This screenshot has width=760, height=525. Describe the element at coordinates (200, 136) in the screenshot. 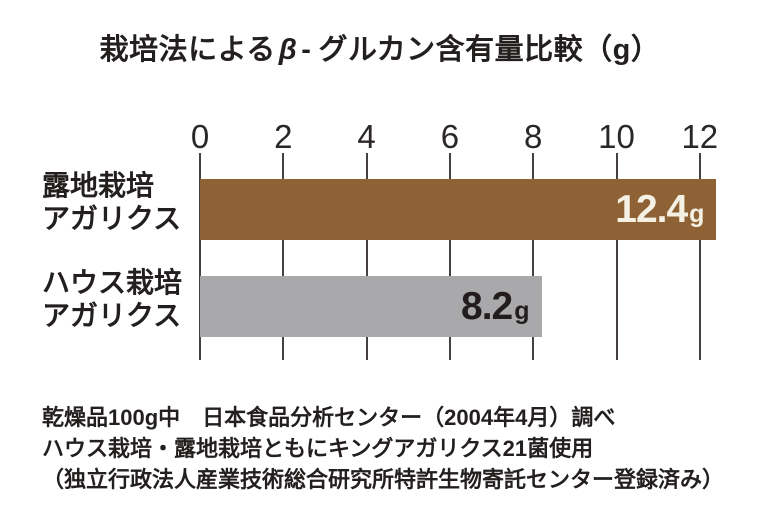

I see `x-axis-tick-label: 0` at that location.